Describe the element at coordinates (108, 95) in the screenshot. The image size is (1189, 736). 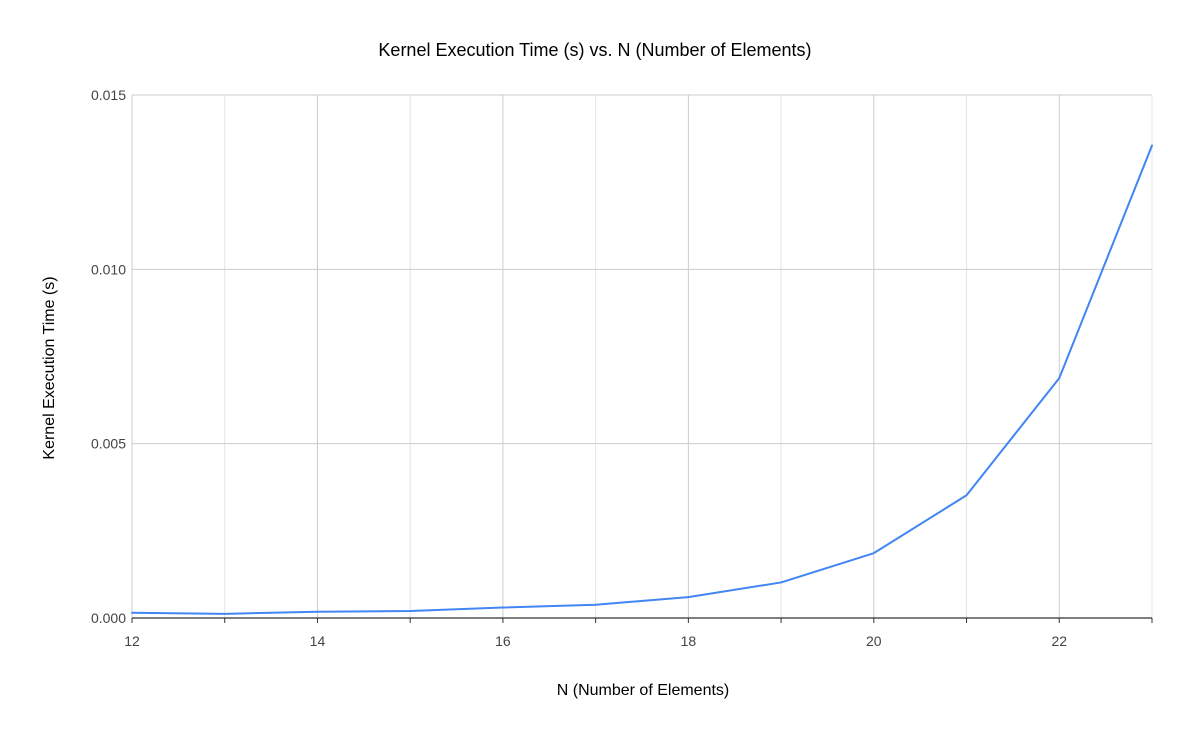
I see `y-tick-label: 0.015` at that location.